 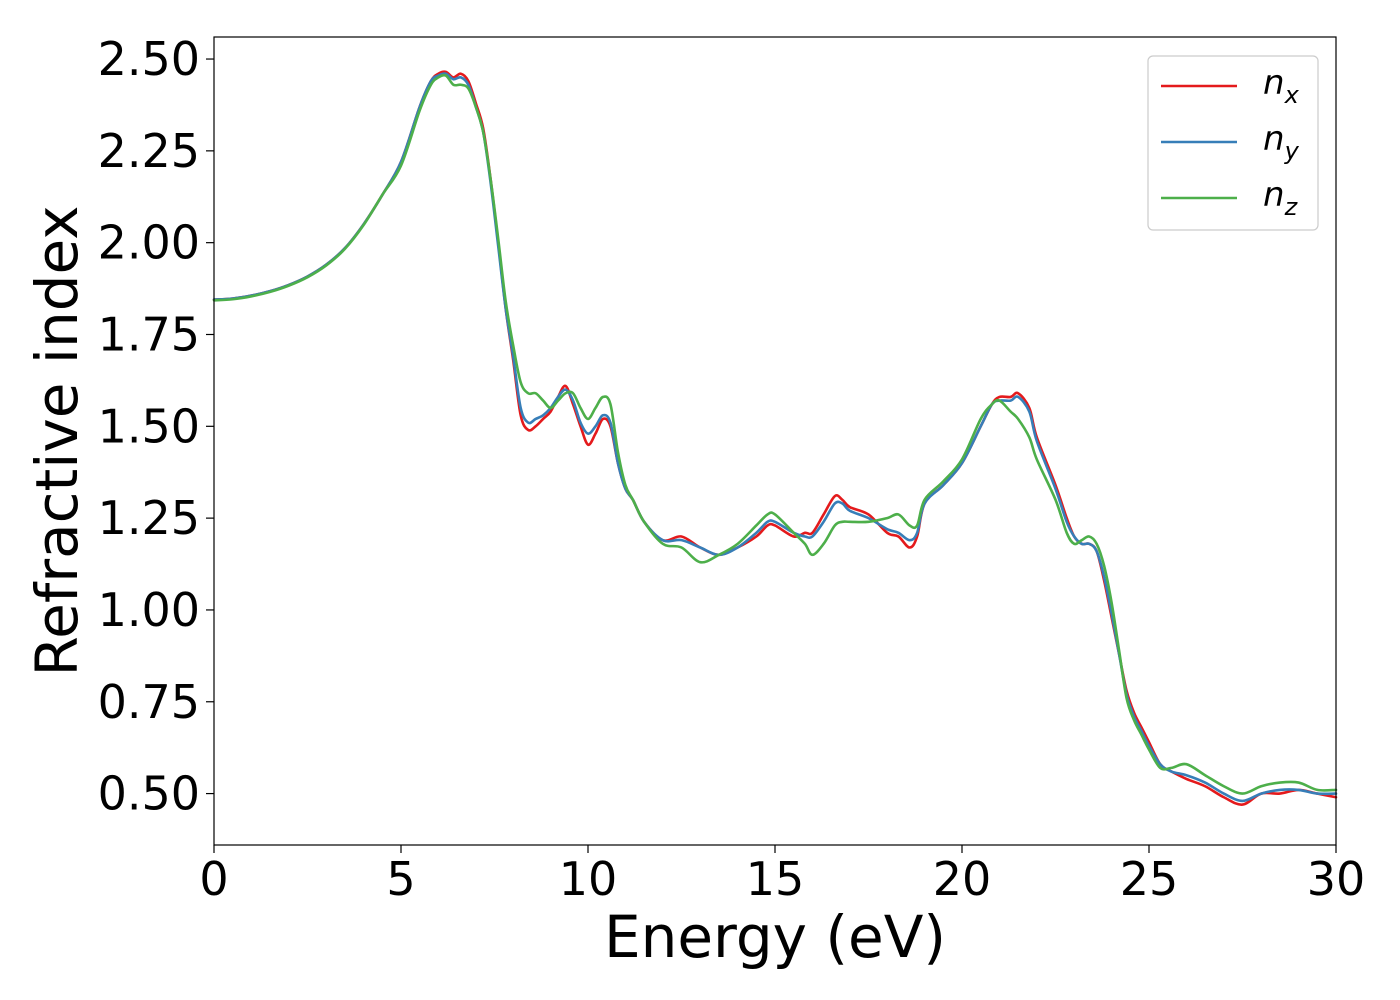 I want to click on x-axis-title: Energy (eV), so click(x=775, y=937).